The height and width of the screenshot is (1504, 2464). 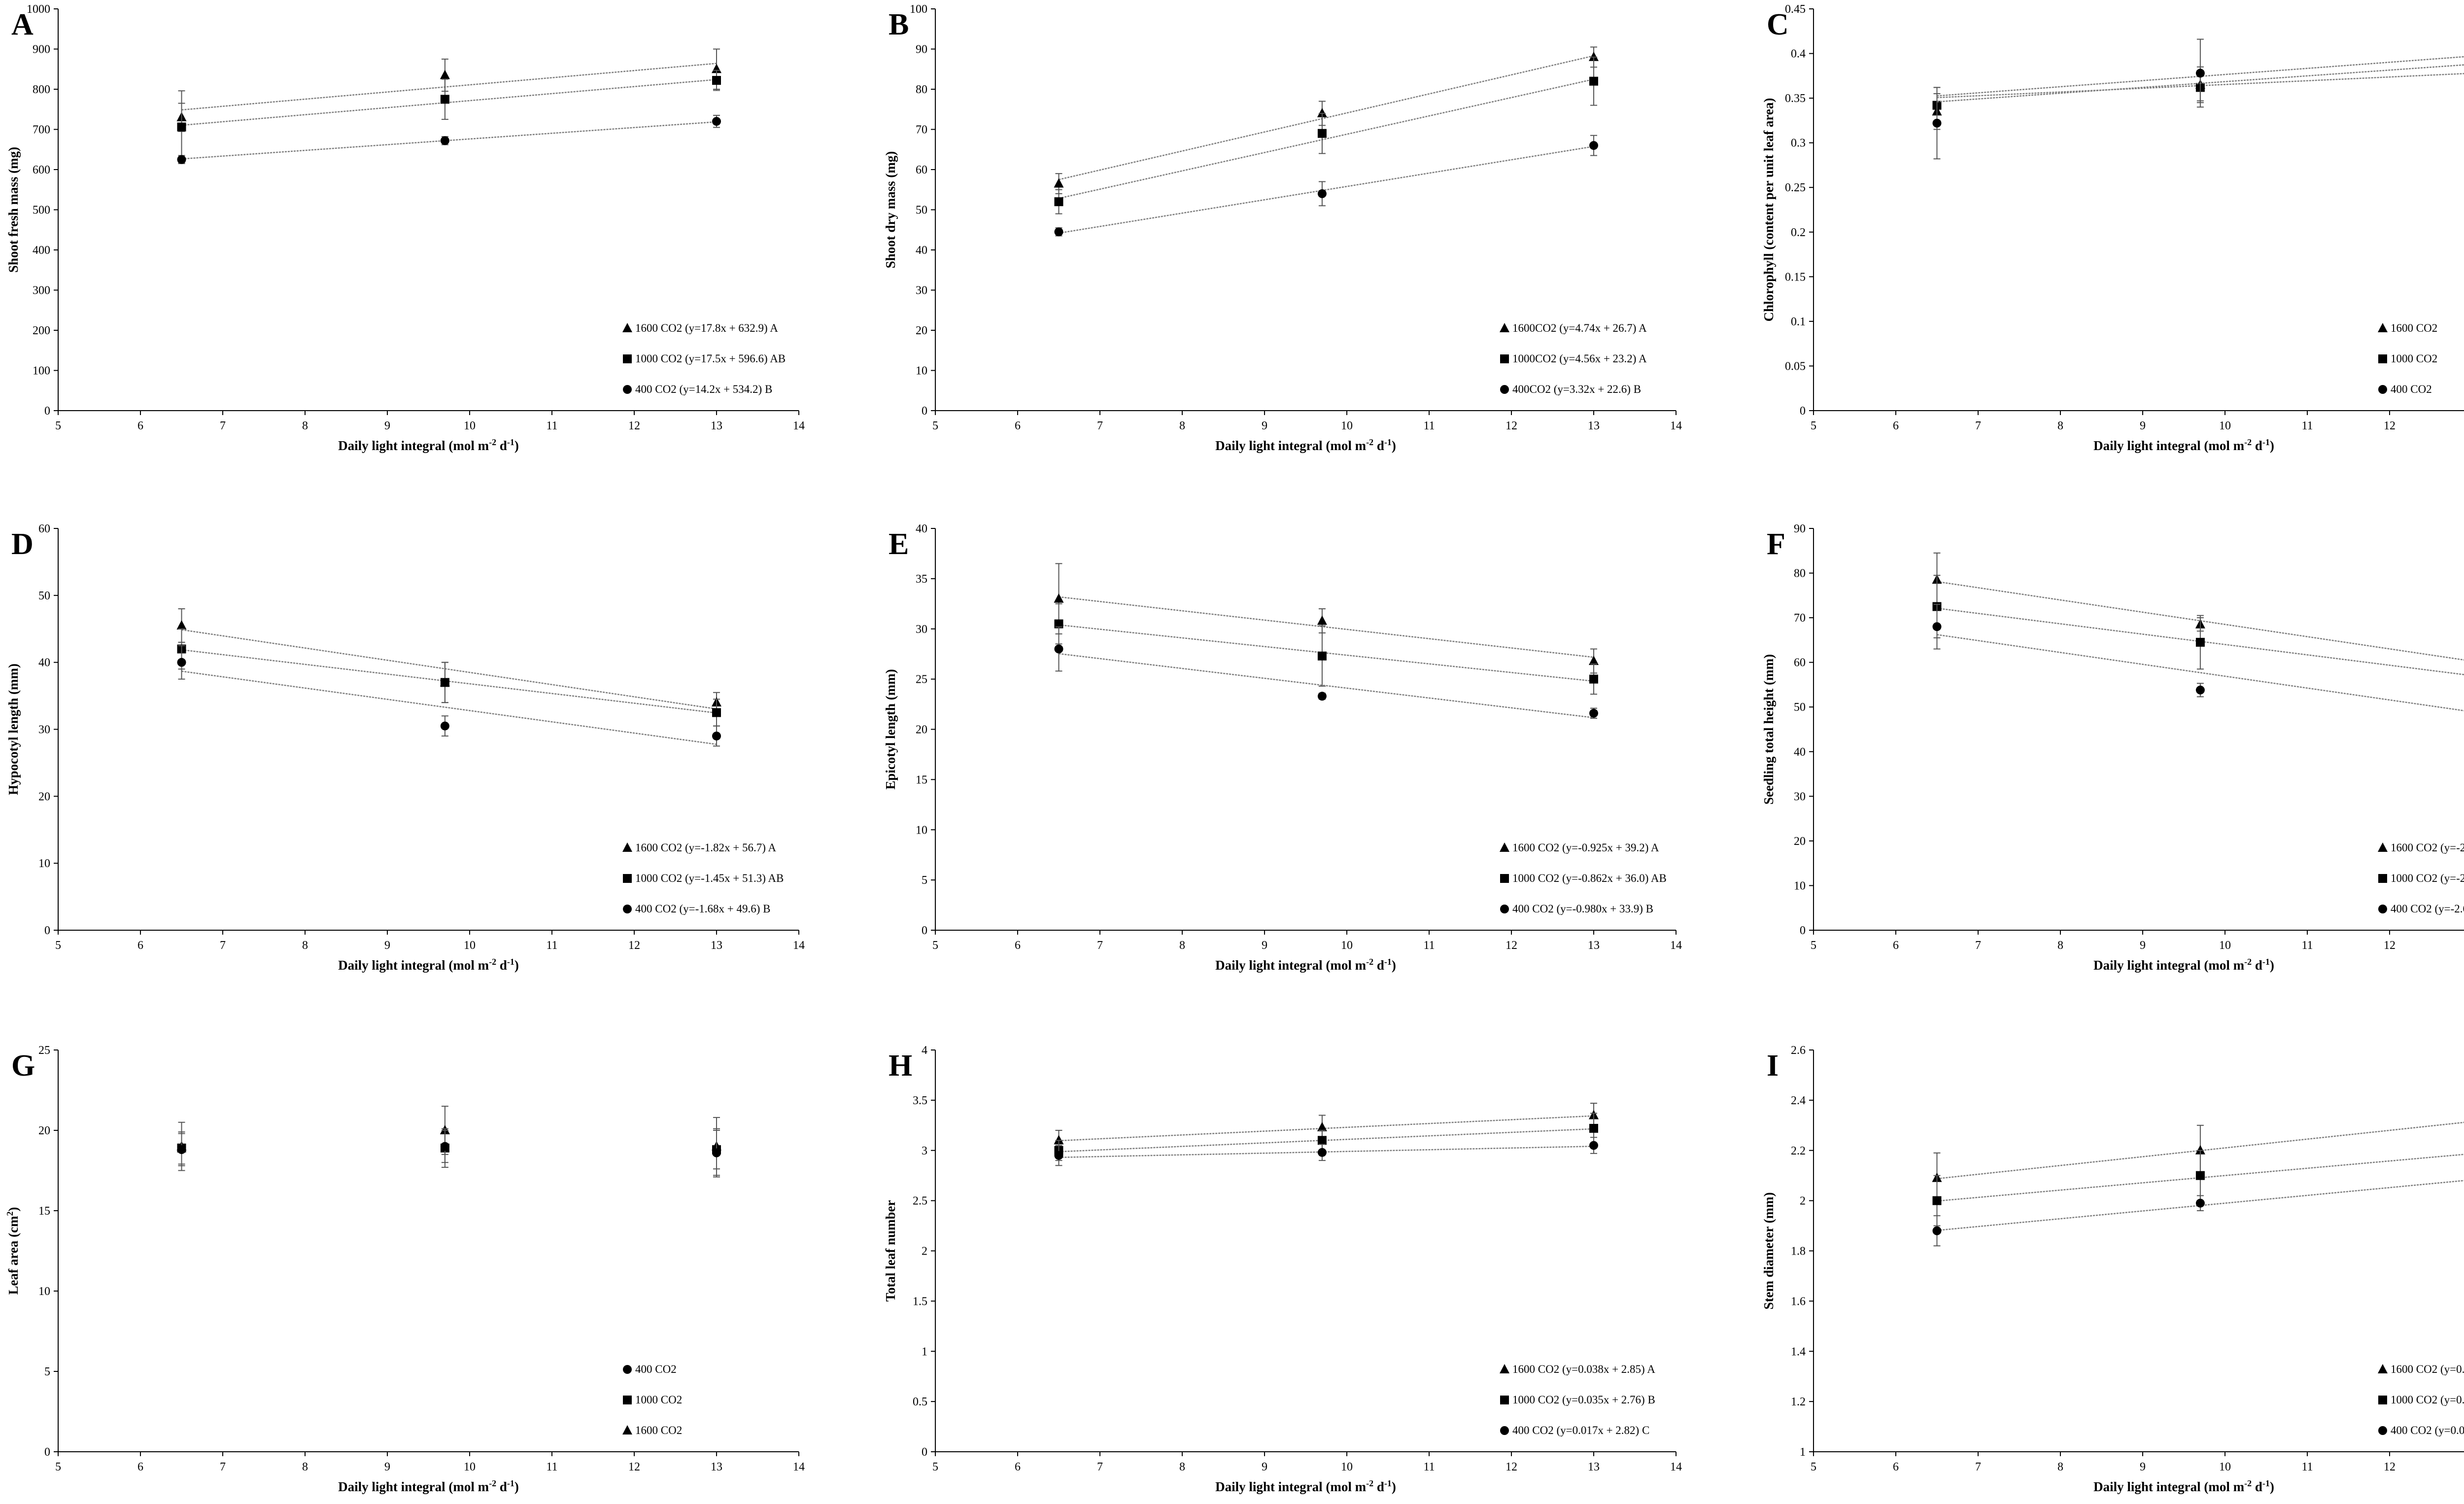 What do you see at coordinates (449, 102) in the screenshot?
I see `trendline-s1000` at bounding box center [449, 102].